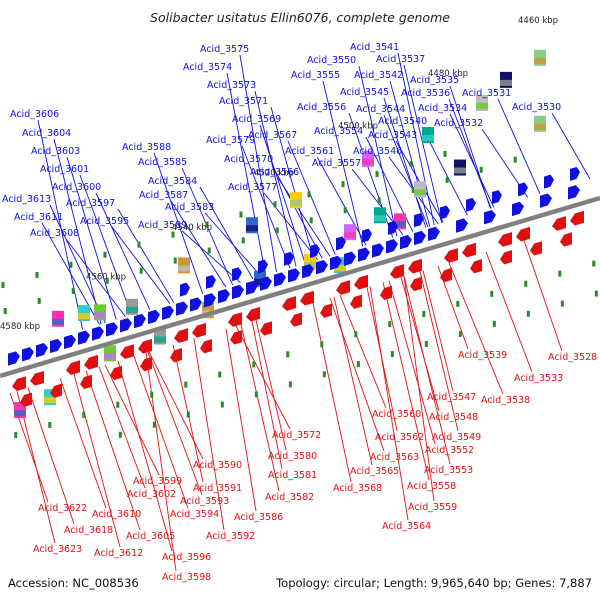 The image size is (600, 600). What do you see at coordinates (538, 21) in the screenshot?
I see `scale-label: 4460 kbp` at bounding box center [538, 21].